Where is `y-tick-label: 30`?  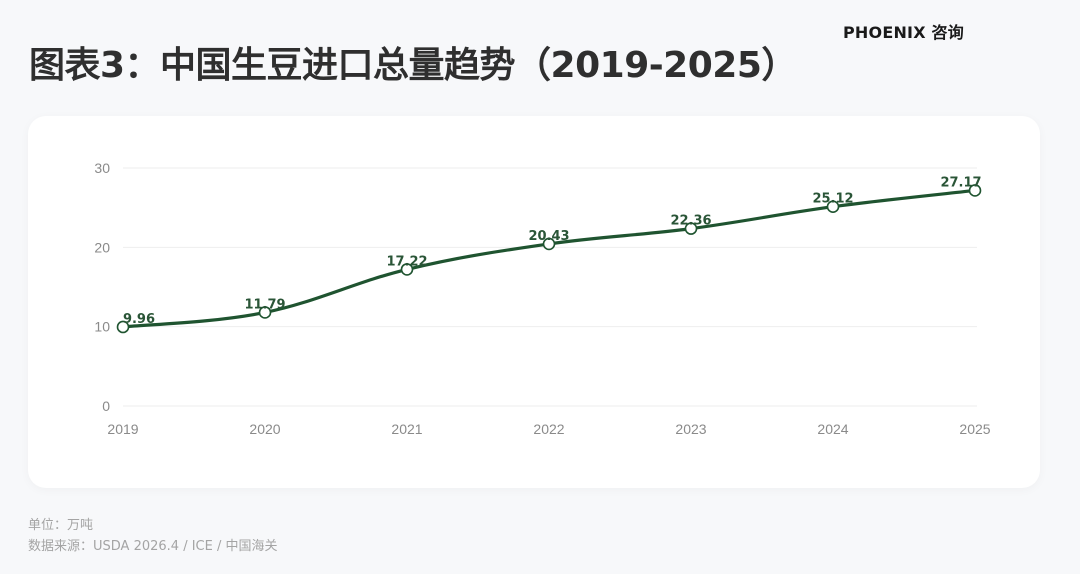
y-tick-label: 30 is located at coordinates (102, 168).